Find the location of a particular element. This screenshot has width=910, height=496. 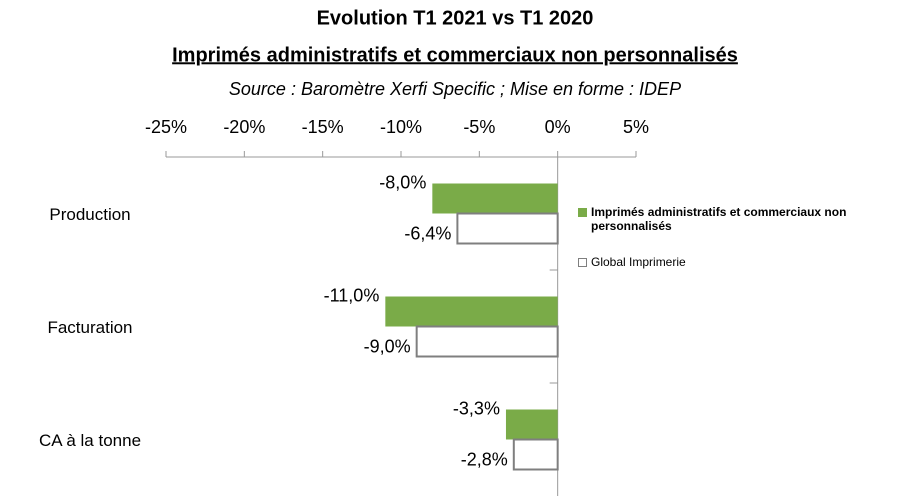

data-label: -3,3% is located at coordinates (476, 408).